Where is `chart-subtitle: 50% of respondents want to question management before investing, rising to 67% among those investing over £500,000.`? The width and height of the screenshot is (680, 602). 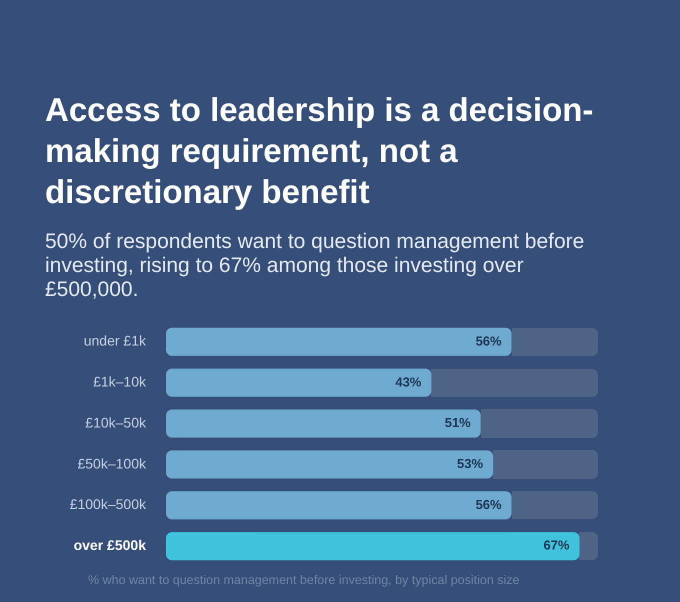
chart-subtitle: 50% of respondents want to question management before investing, rising to 67% among those investing over £500,000. is located at coordinates (315, 266).